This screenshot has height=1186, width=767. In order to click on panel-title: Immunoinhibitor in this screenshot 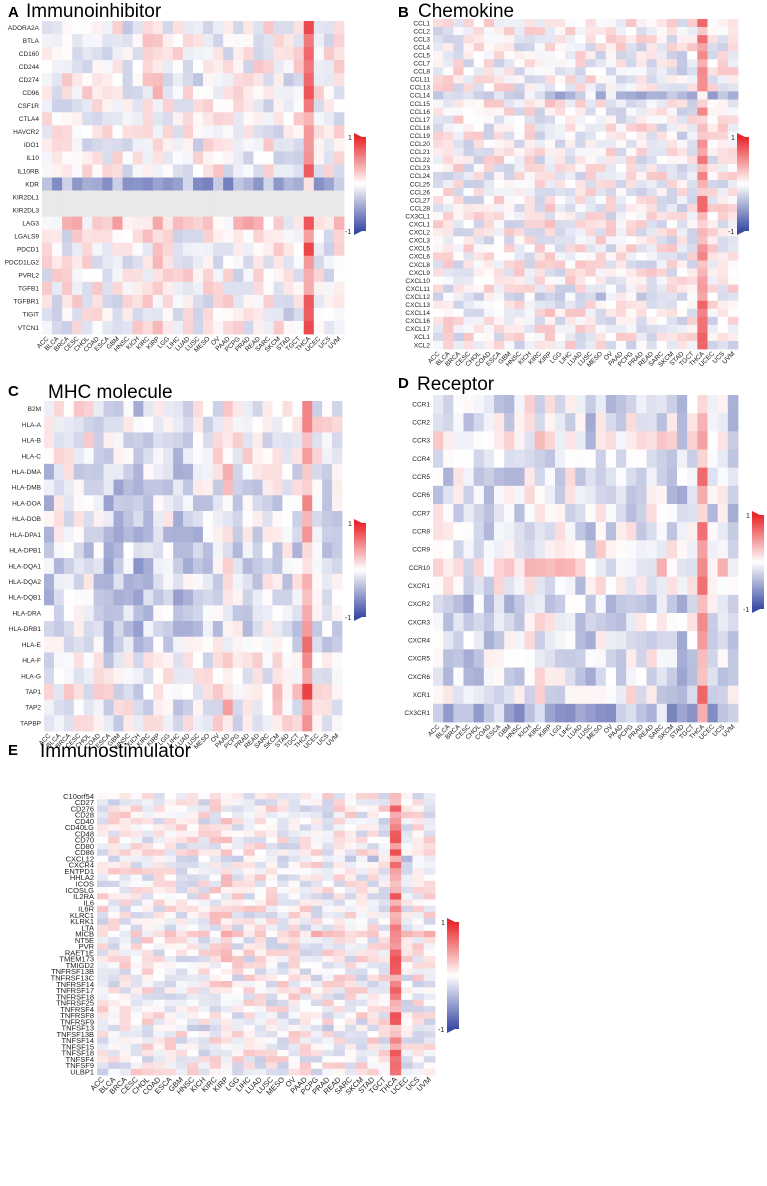, I will do `click(94, 11)`.